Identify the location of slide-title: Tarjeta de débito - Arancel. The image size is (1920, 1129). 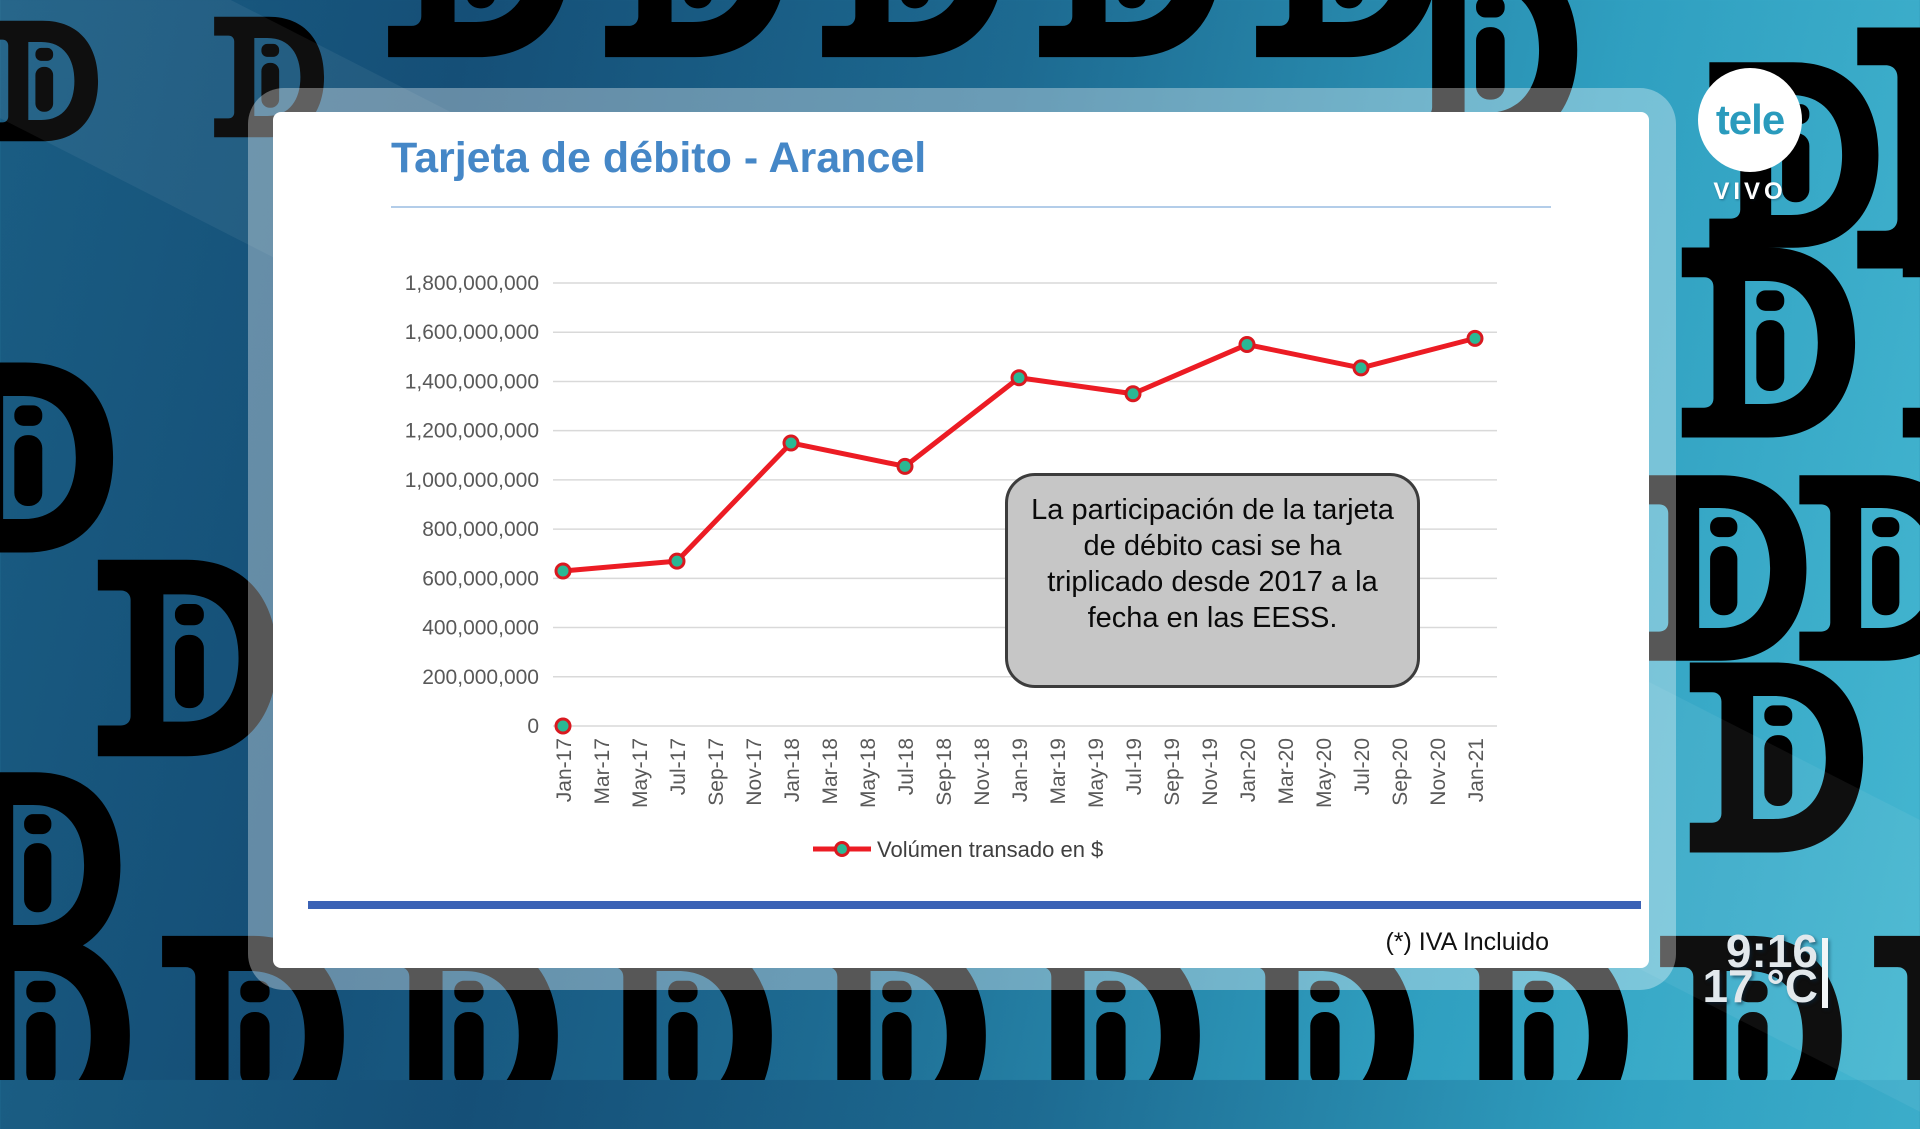
(659, 158).